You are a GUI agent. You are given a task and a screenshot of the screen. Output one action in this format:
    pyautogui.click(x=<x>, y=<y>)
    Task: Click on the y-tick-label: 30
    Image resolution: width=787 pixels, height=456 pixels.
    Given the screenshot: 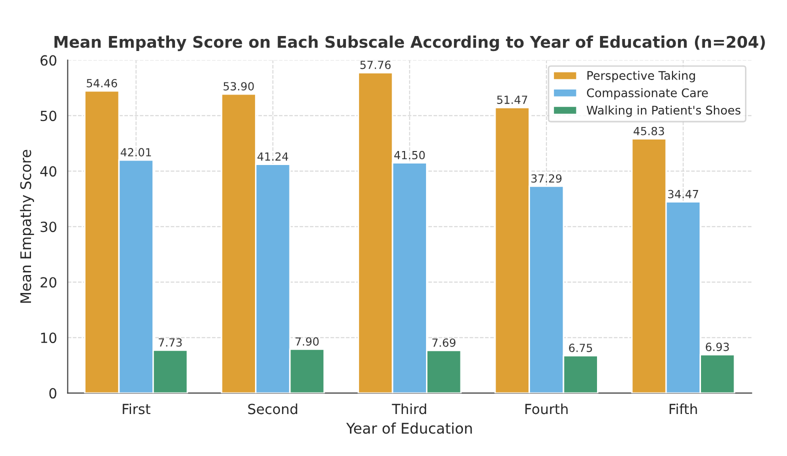 What is the action you would take?
    pyautogui.click(x=48, y=227)
    